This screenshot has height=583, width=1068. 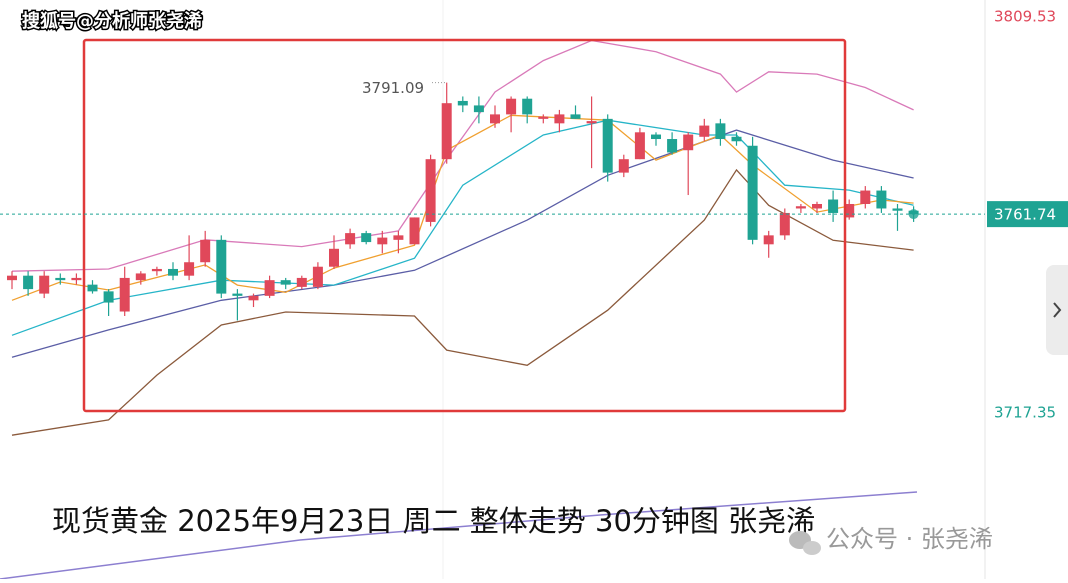 What do you see at coordinates (1025, 215) in the screenshot?
I see `last-price-label: 3761.74` at bounding box center [1025, 215].